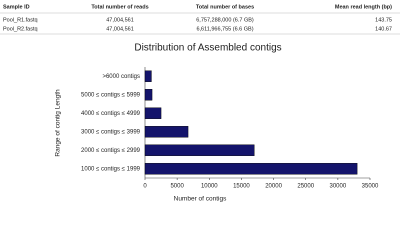 The width and height of the screenshot is (400, 240). I want to click on table-cell: 6,757,288,000 (6.7 GB), so click(225, 20).